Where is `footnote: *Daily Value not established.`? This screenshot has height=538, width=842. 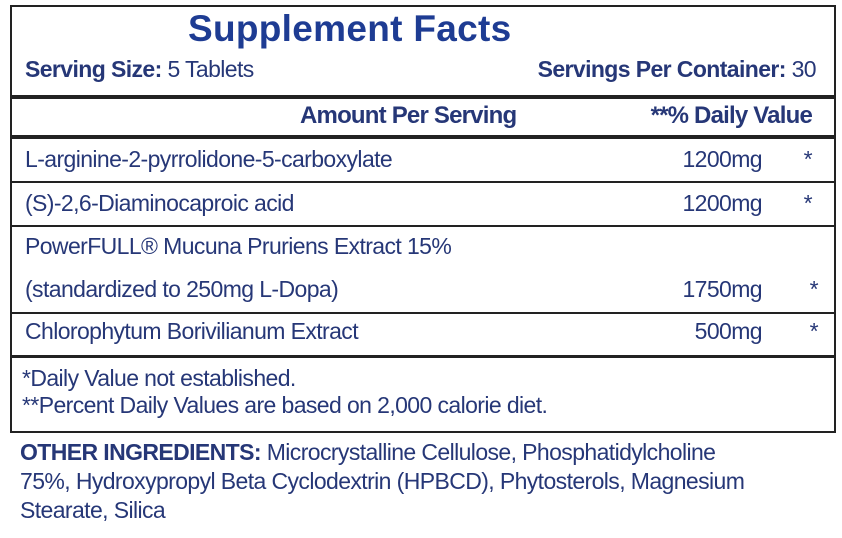 footnote: *Daily Value not established. is located at coordinates (159, 378).